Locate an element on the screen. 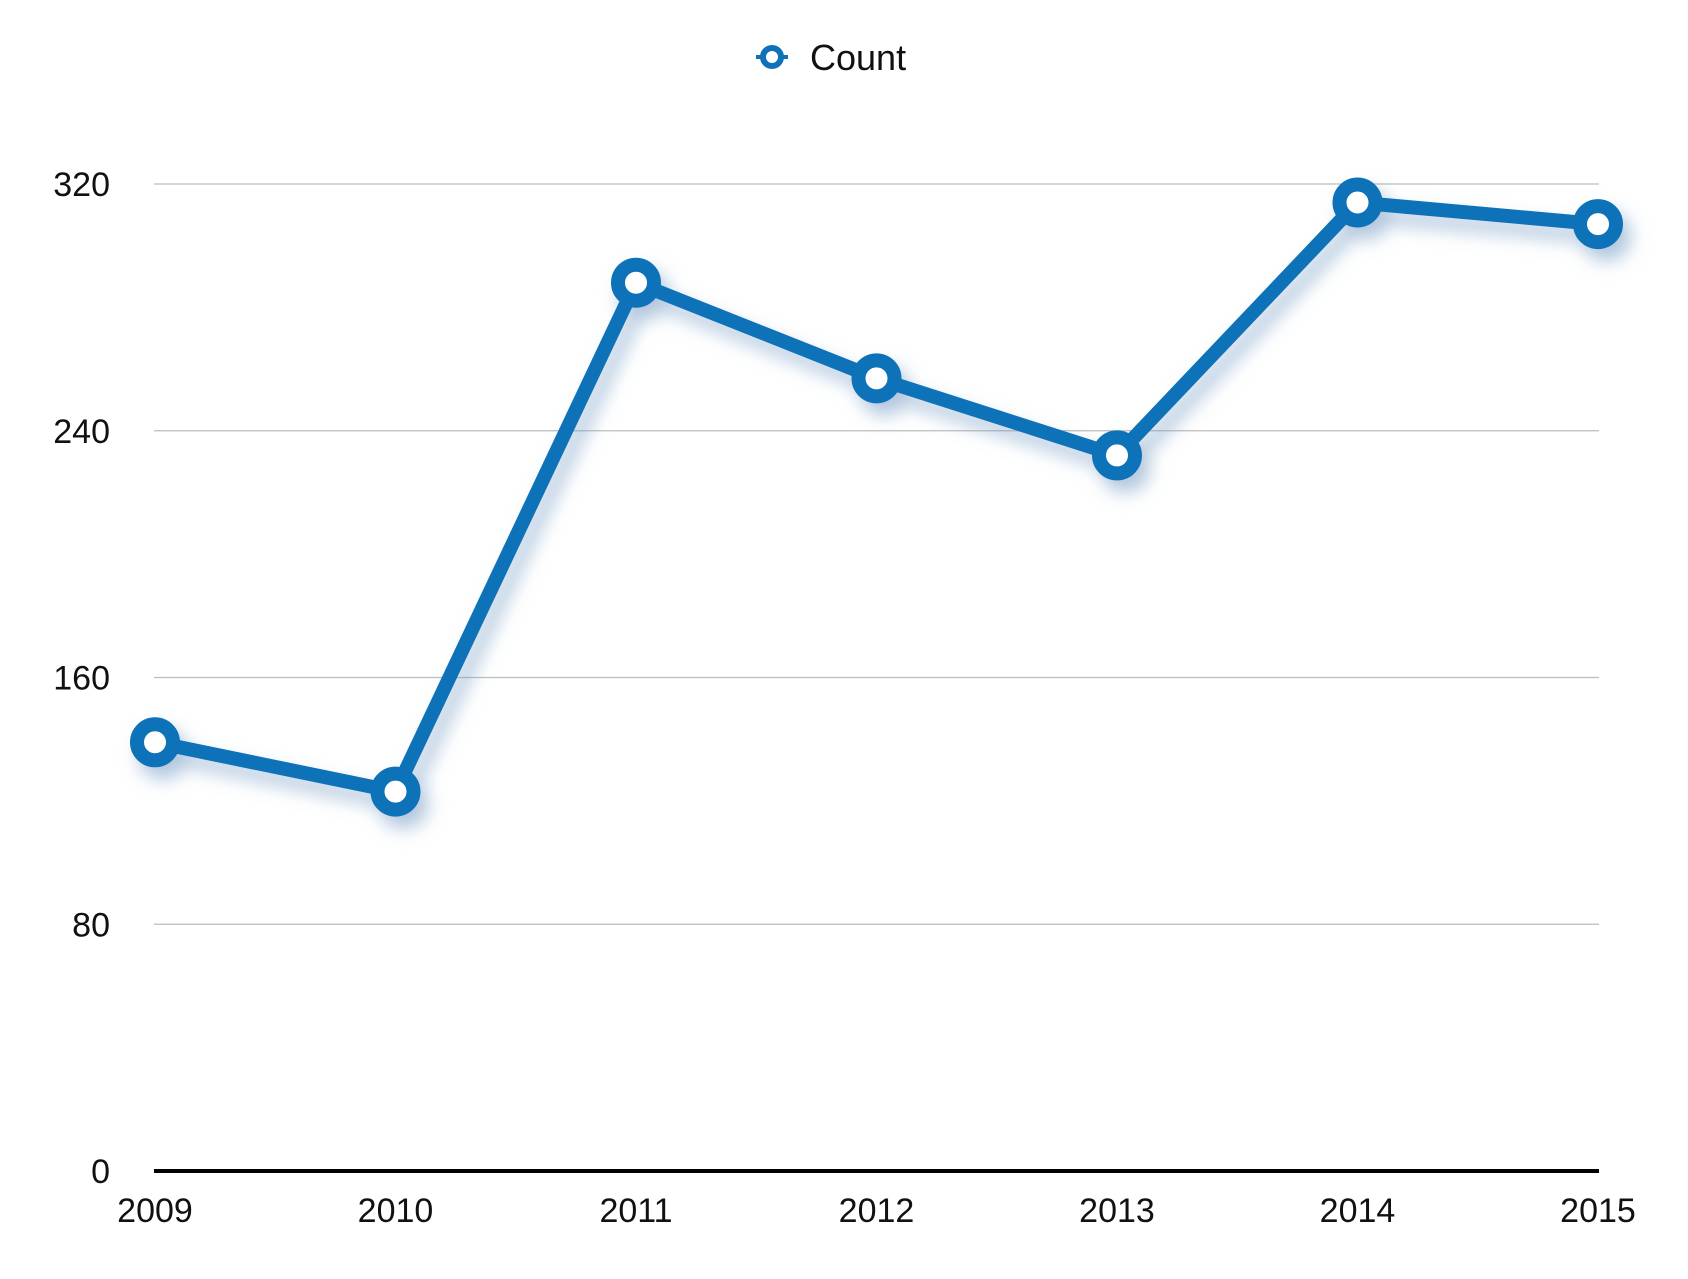 The width and height of the screenshot is (1688, 1279). x-tick-label: 2012 is located at coordinates (877, 1211).